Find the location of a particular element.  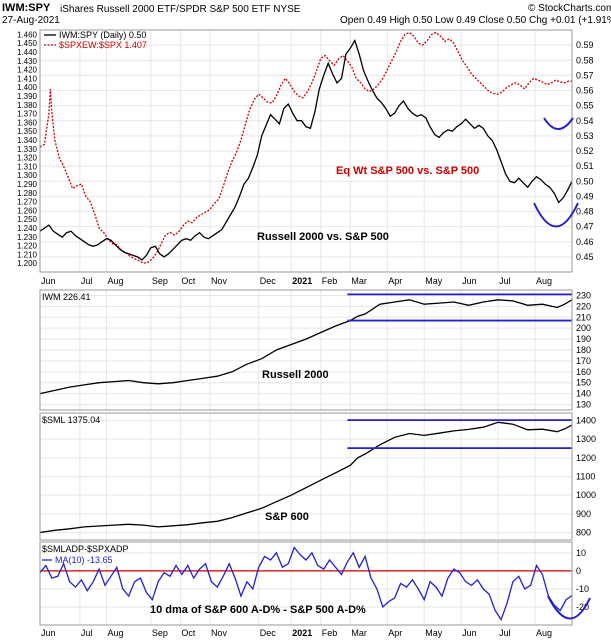

sml-tick-label: 1300 is located at coordinates (586, 439).